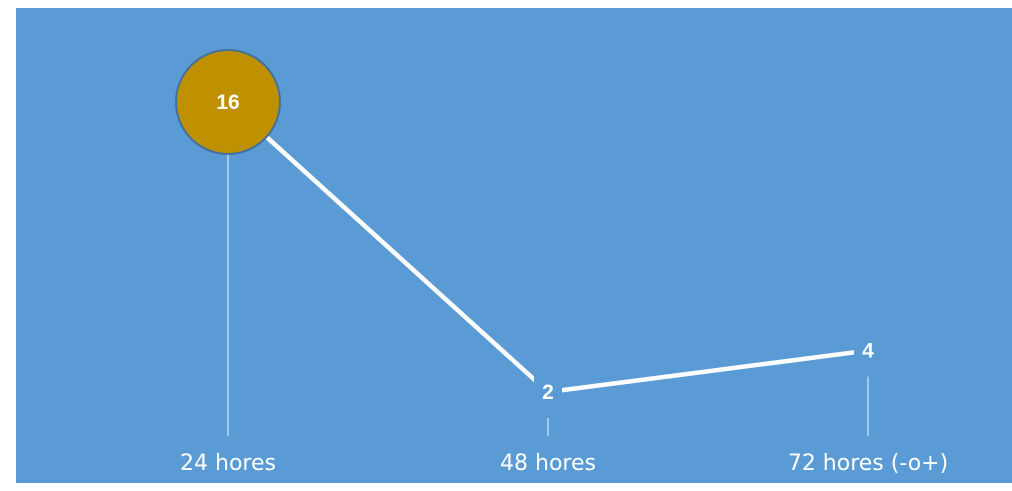 This screenshot has height=491, width=1012. What do you see at coordinates (868, 463) in the screenshot?
I see `x-tick-label-72-hores: 72 hores (-o+)` at bounding box center [868, 463].